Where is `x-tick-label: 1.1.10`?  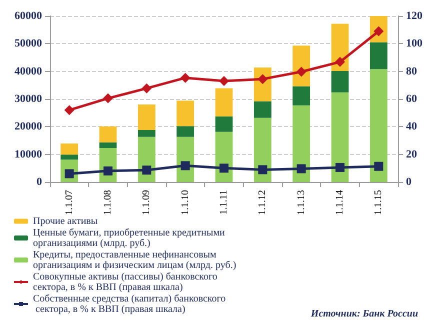 x-tick-label: 1.1.10 is located at coordinates (185, 202).